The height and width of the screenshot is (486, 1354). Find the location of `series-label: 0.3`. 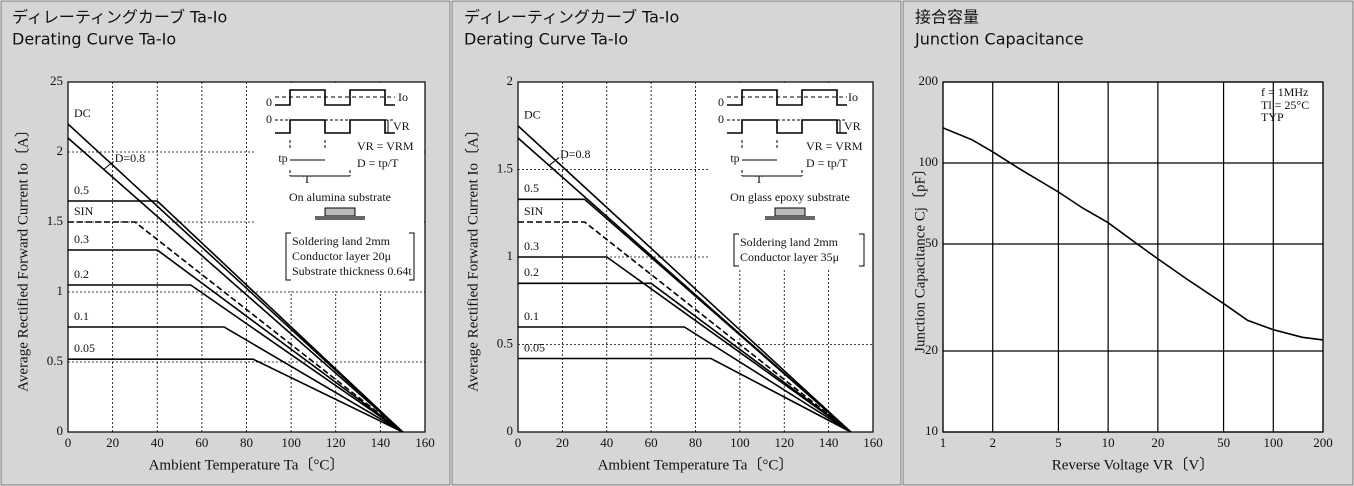

series-label: 0.3 is located at coordinates (531, 246).